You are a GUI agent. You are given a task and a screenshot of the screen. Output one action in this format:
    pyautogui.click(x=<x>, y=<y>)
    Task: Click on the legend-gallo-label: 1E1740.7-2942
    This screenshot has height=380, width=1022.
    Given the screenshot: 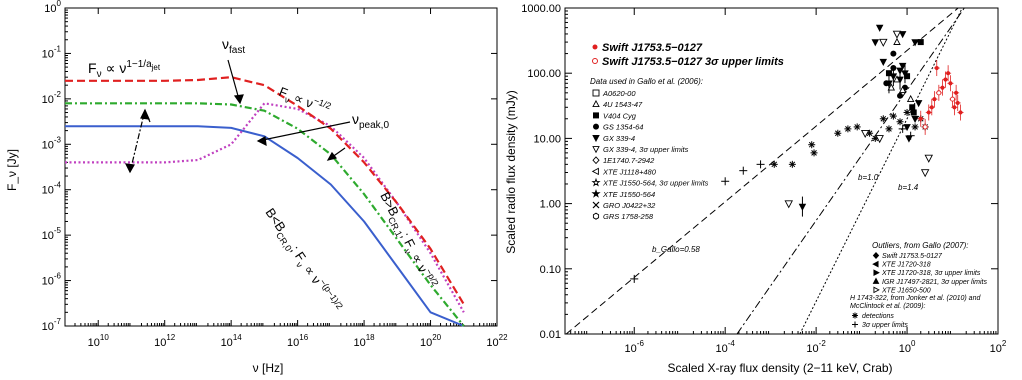 What is the action you would take?
    pyautogui.click(x=629, y=160)
    